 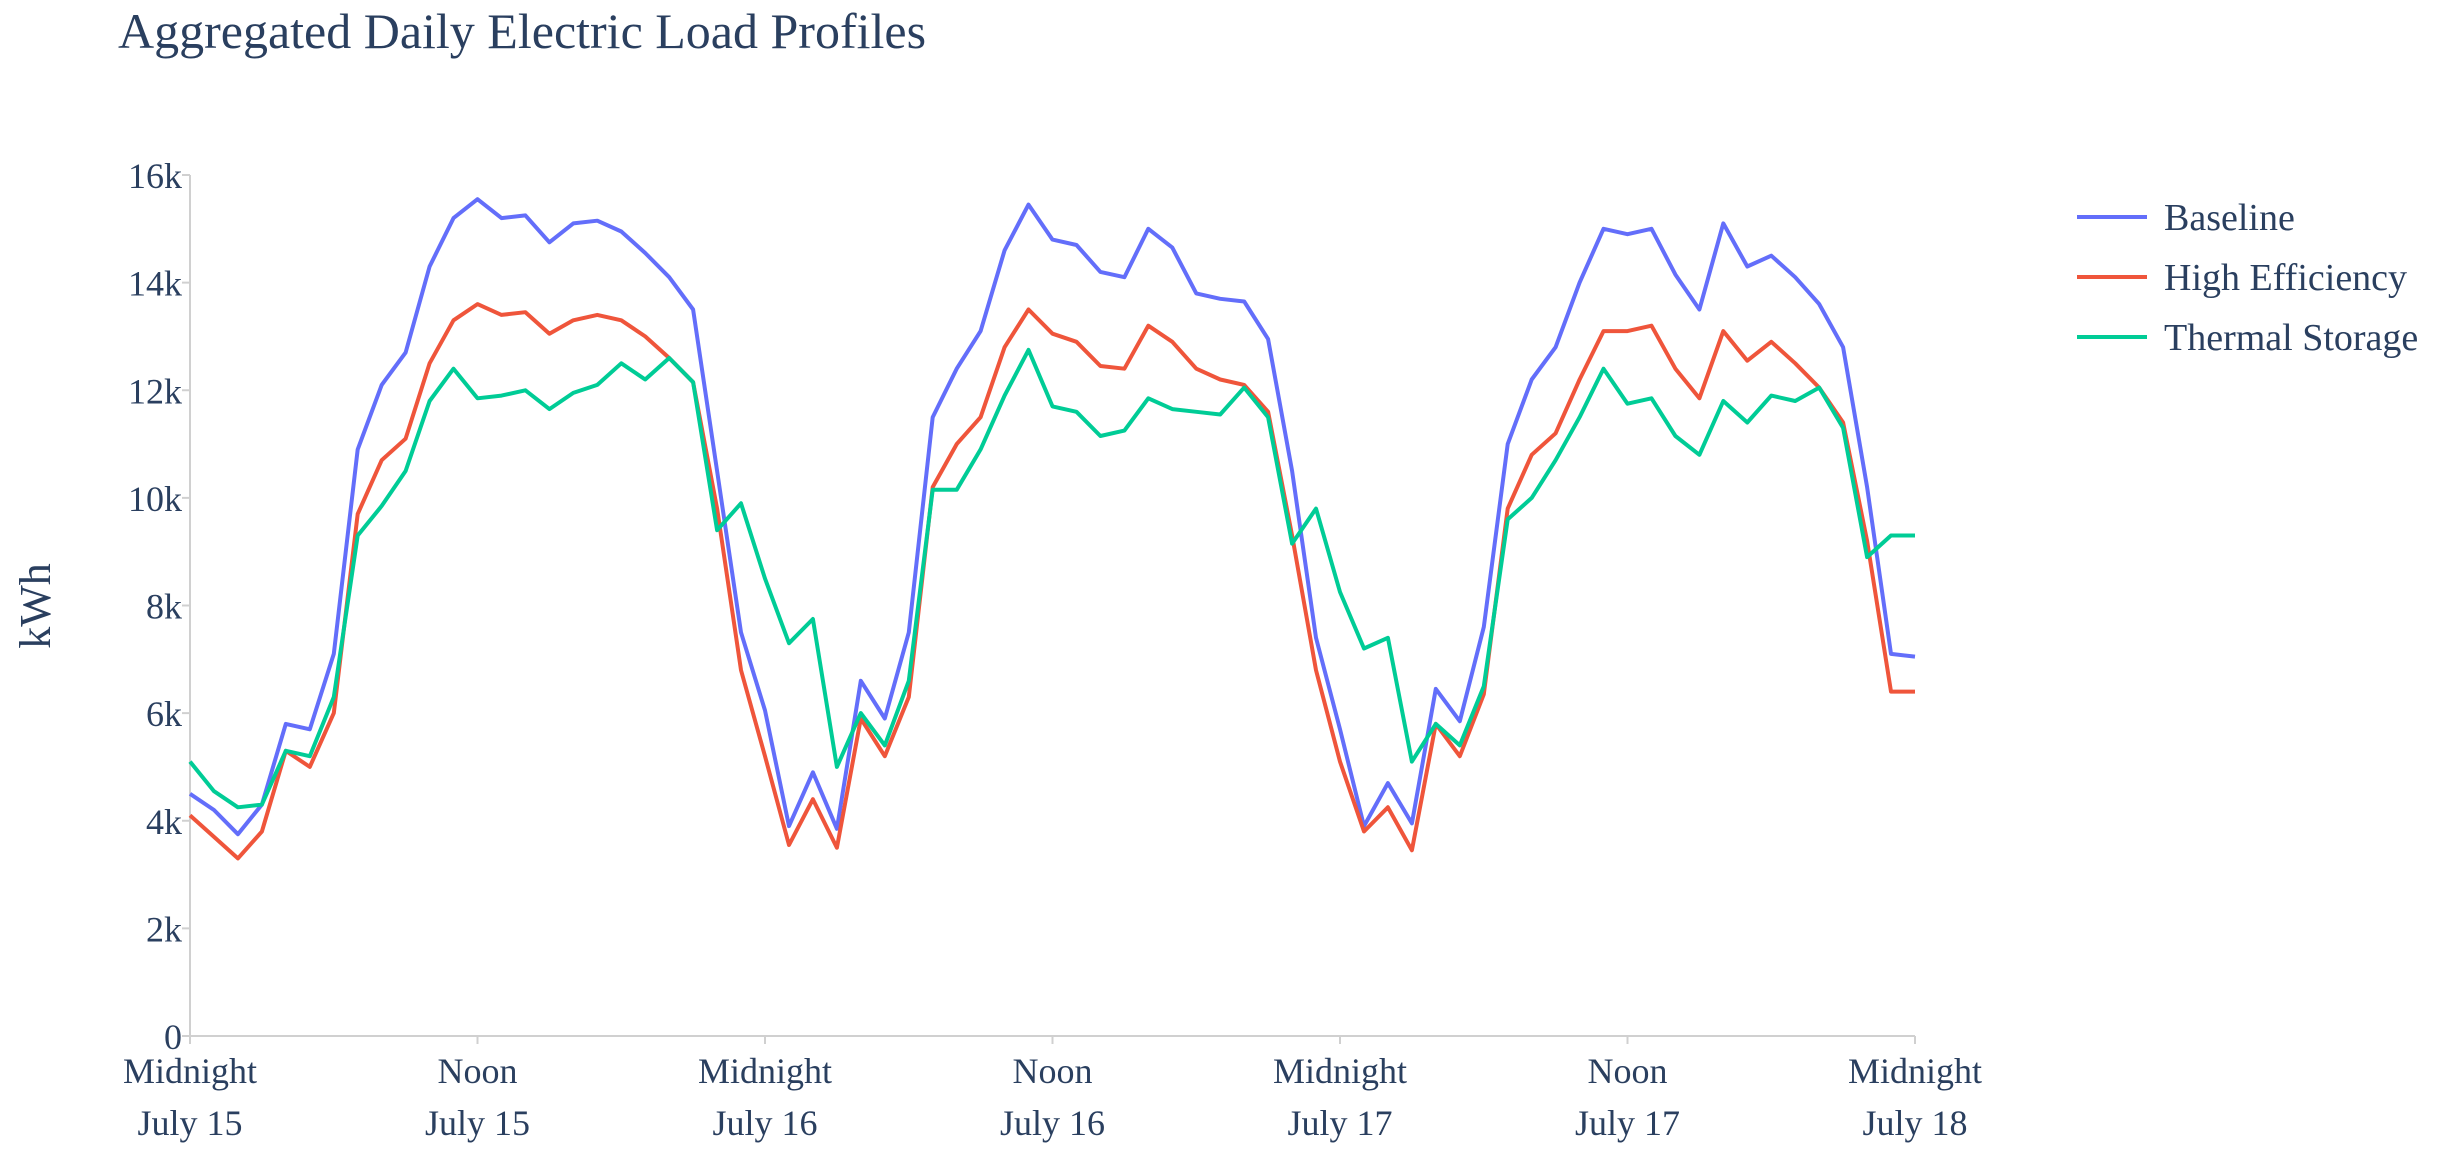 I want to click on x-tick-label: Noon July 16, so click(x=1052, y=1097).